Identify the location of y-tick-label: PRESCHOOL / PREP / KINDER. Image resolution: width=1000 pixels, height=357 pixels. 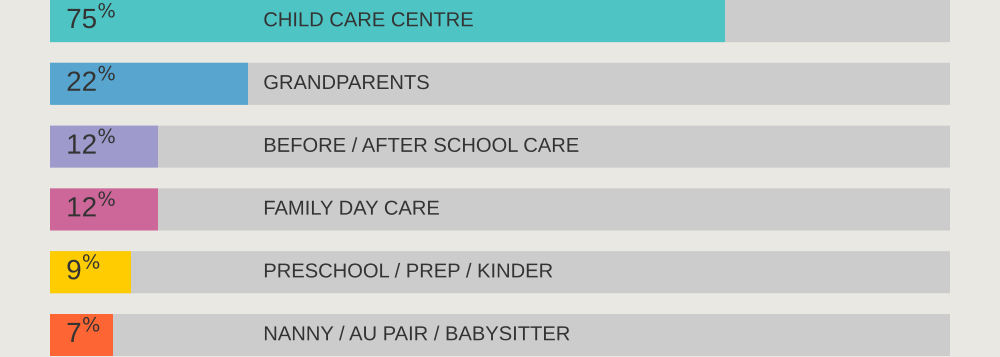
(408, 270).